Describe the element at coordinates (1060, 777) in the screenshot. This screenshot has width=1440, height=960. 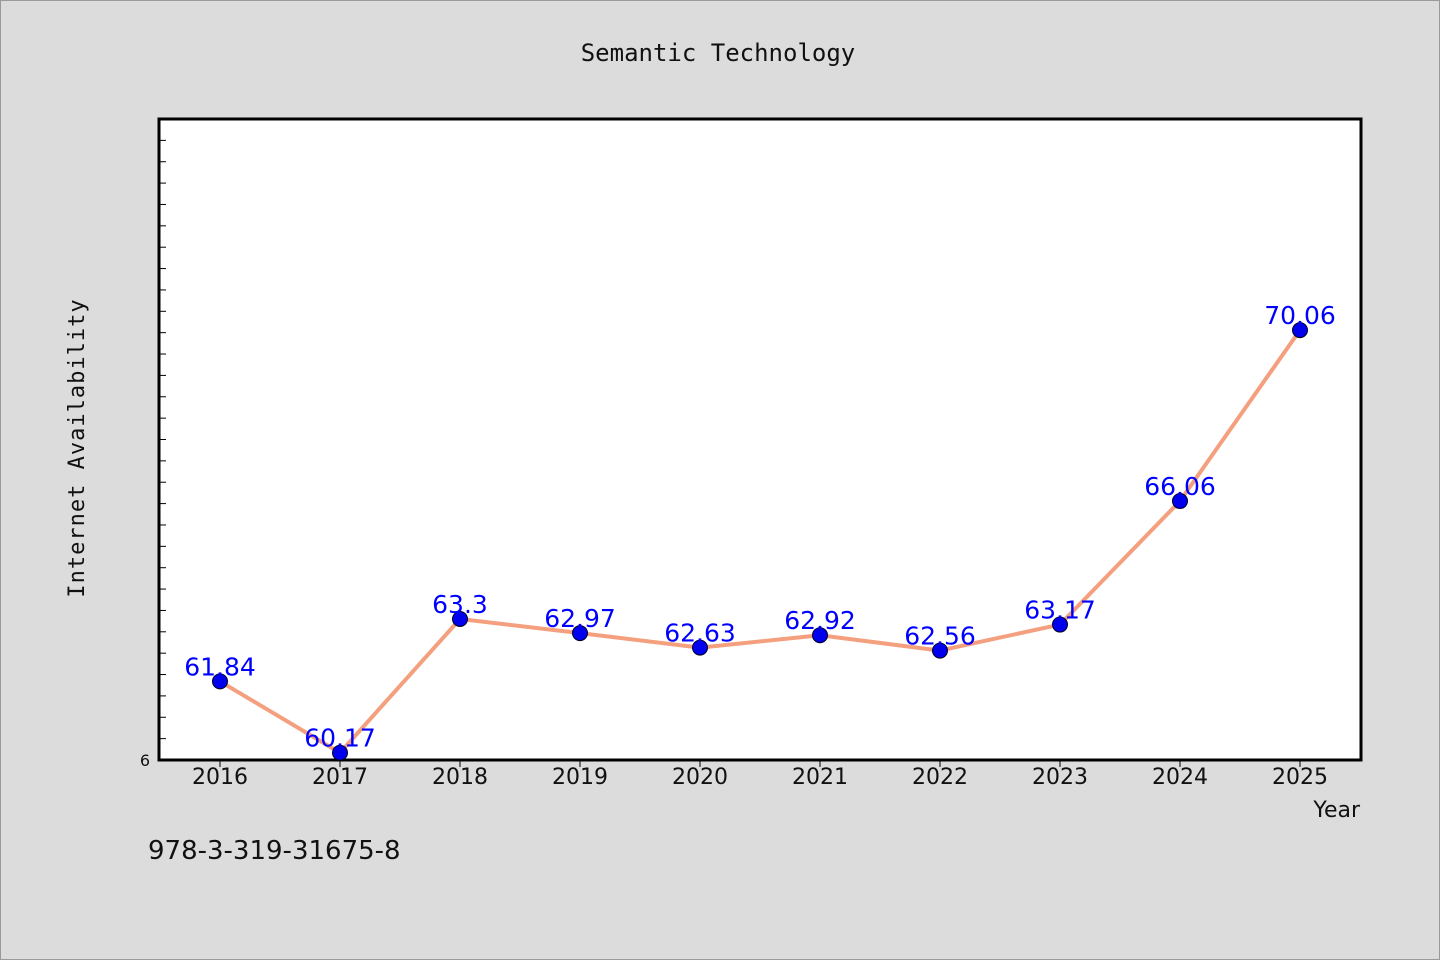
I see `x-tick-label: 2023` at that location.